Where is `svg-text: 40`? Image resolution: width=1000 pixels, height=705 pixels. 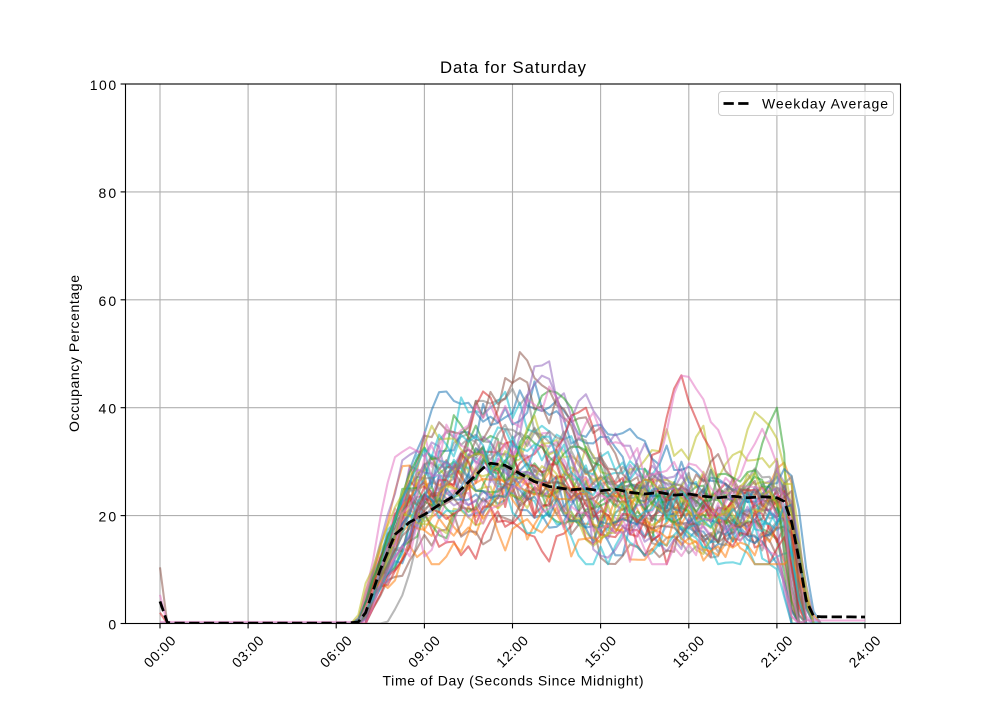 svg-text: 40 is located at coordinates (108, 409).